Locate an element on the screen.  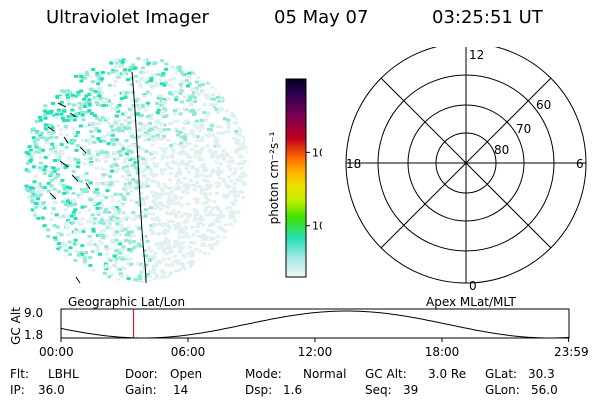
terminator-line is located at coordinates (139, 177).